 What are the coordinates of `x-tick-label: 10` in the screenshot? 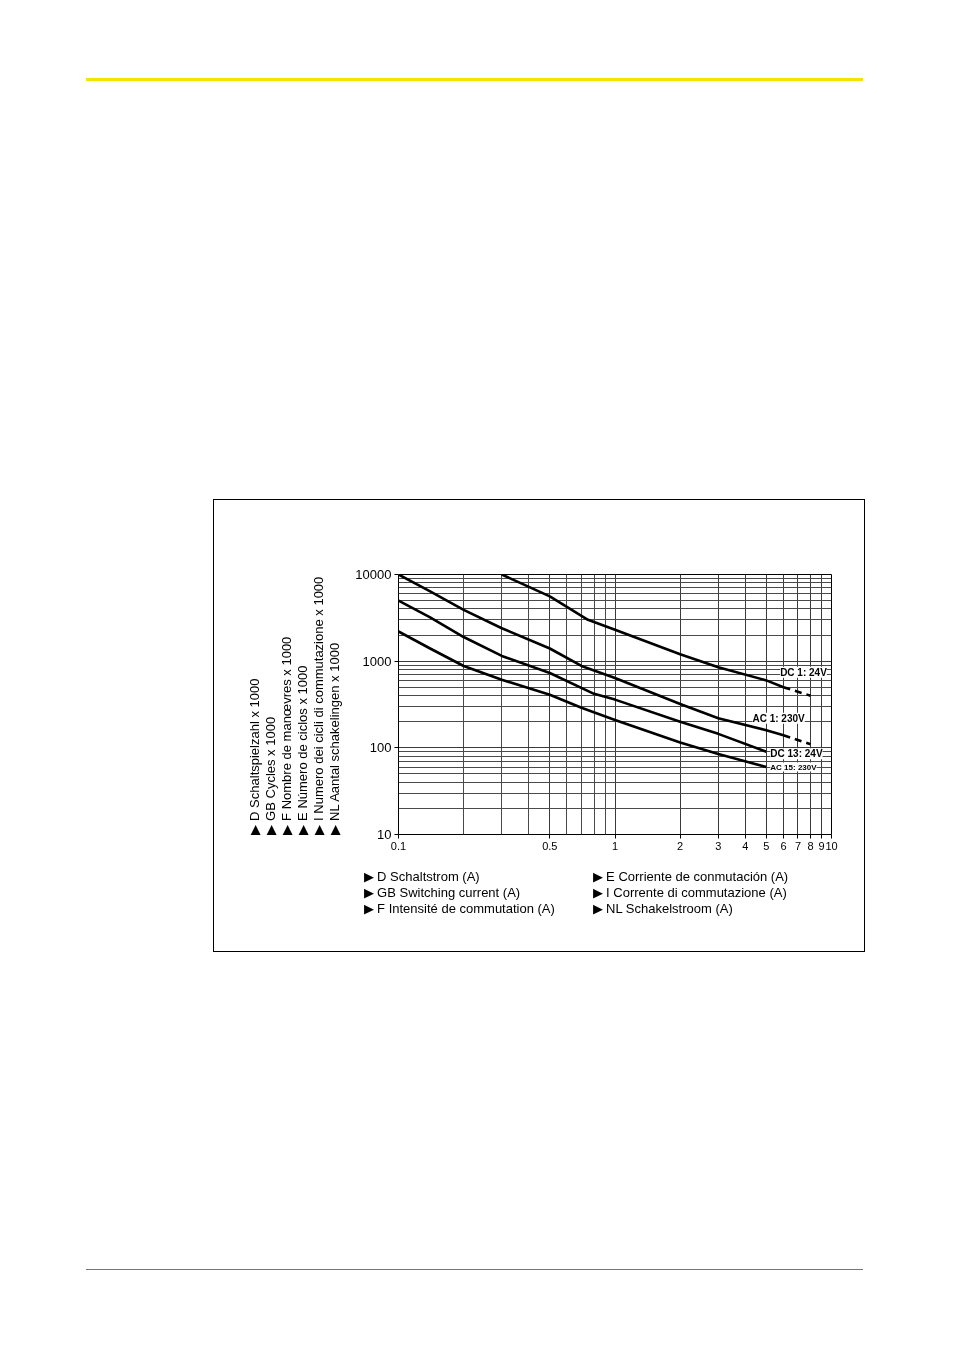 It's located at (831, 845).